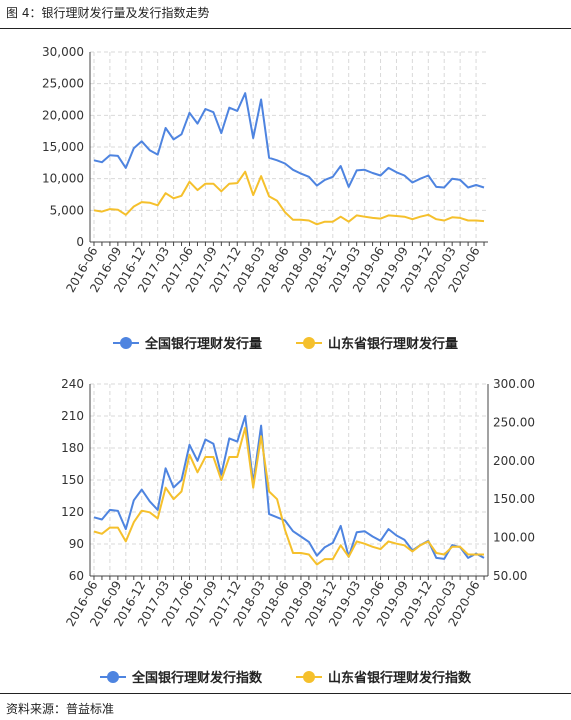 Image resolution: width=571 pixels, height=720 pixels. What do you see at coordinates (514, 499) in the screenshot?
I see `y-right-tick-label: 150.00` at bounding box center [514, 499].